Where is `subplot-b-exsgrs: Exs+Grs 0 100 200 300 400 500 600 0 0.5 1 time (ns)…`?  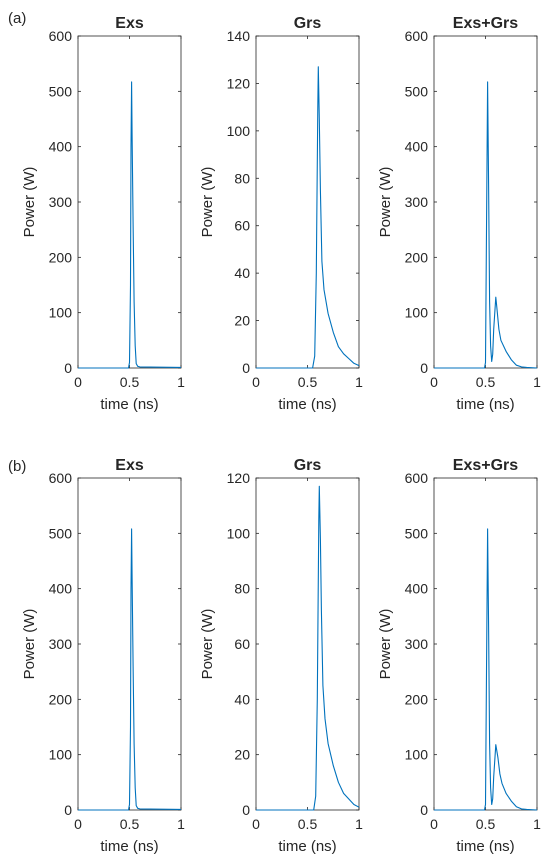
subplot-b-exsgrs: Exs+Grs 0 100 200 300 400 500 600 0 0.5 1 time (ns)… is located at coordinates (459, 656).